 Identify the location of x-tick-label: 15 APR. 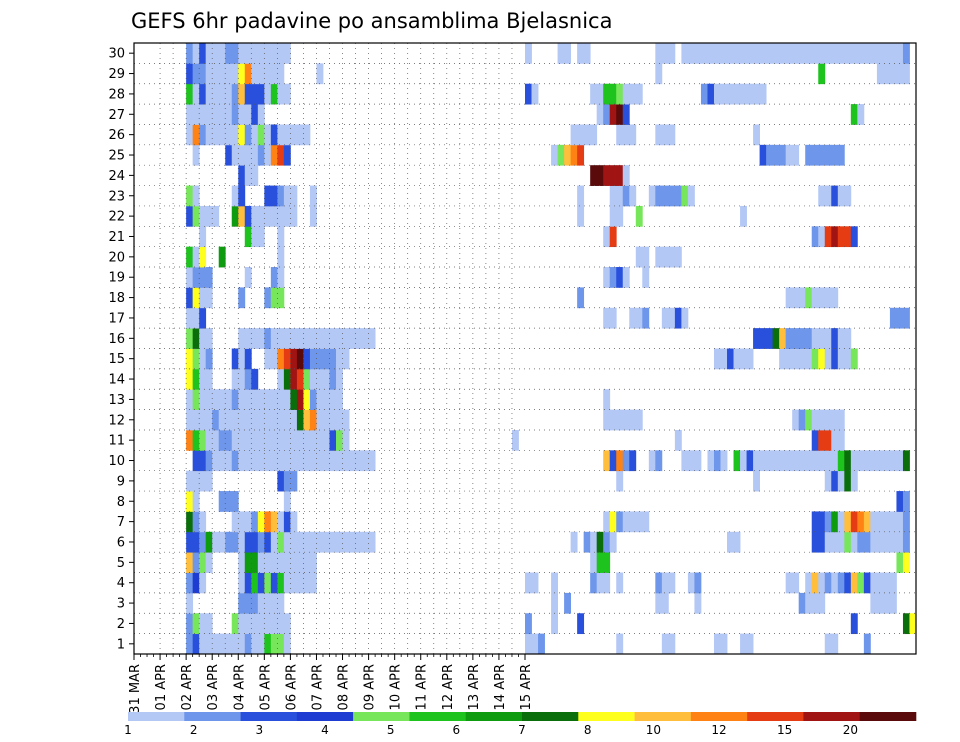
(526, 687).